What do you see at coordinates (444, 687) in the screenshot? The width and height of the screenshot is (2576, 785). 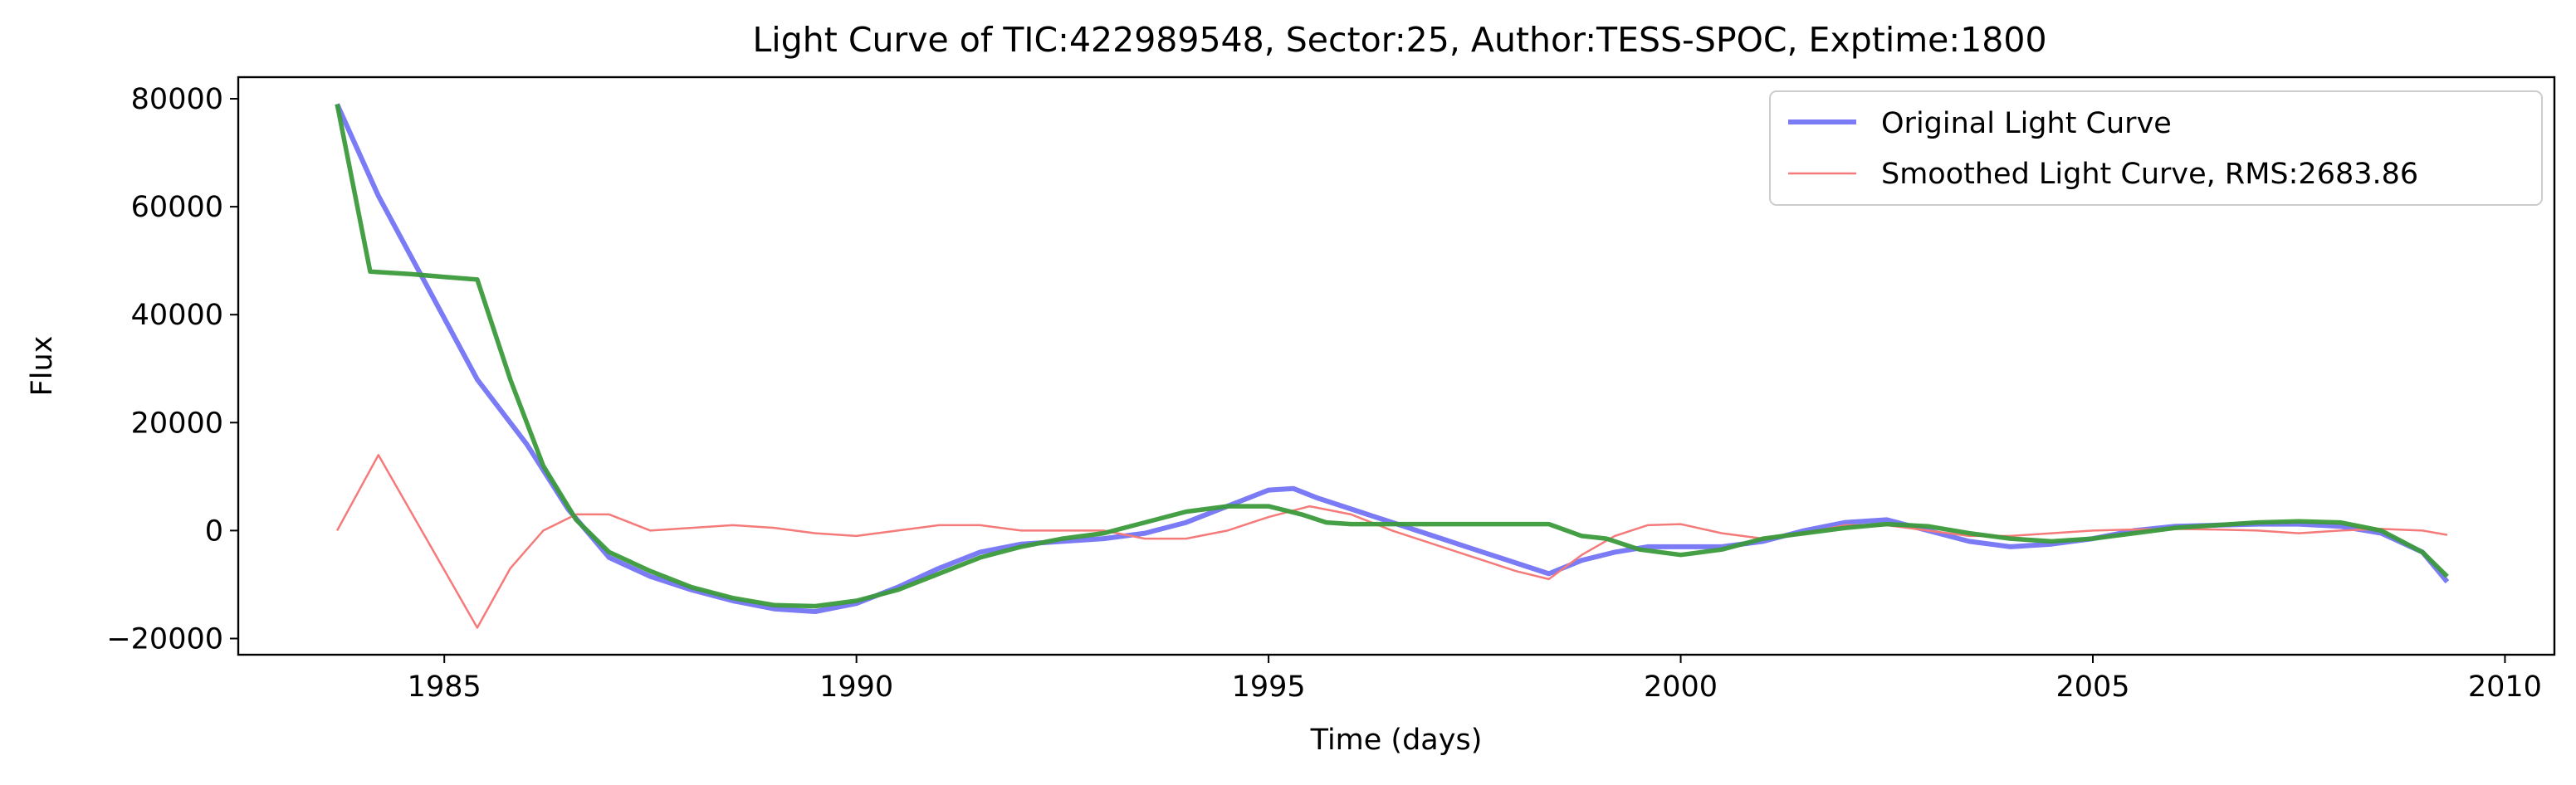 I see `x-tick-label: 1985` at bounding box center [444, 687].